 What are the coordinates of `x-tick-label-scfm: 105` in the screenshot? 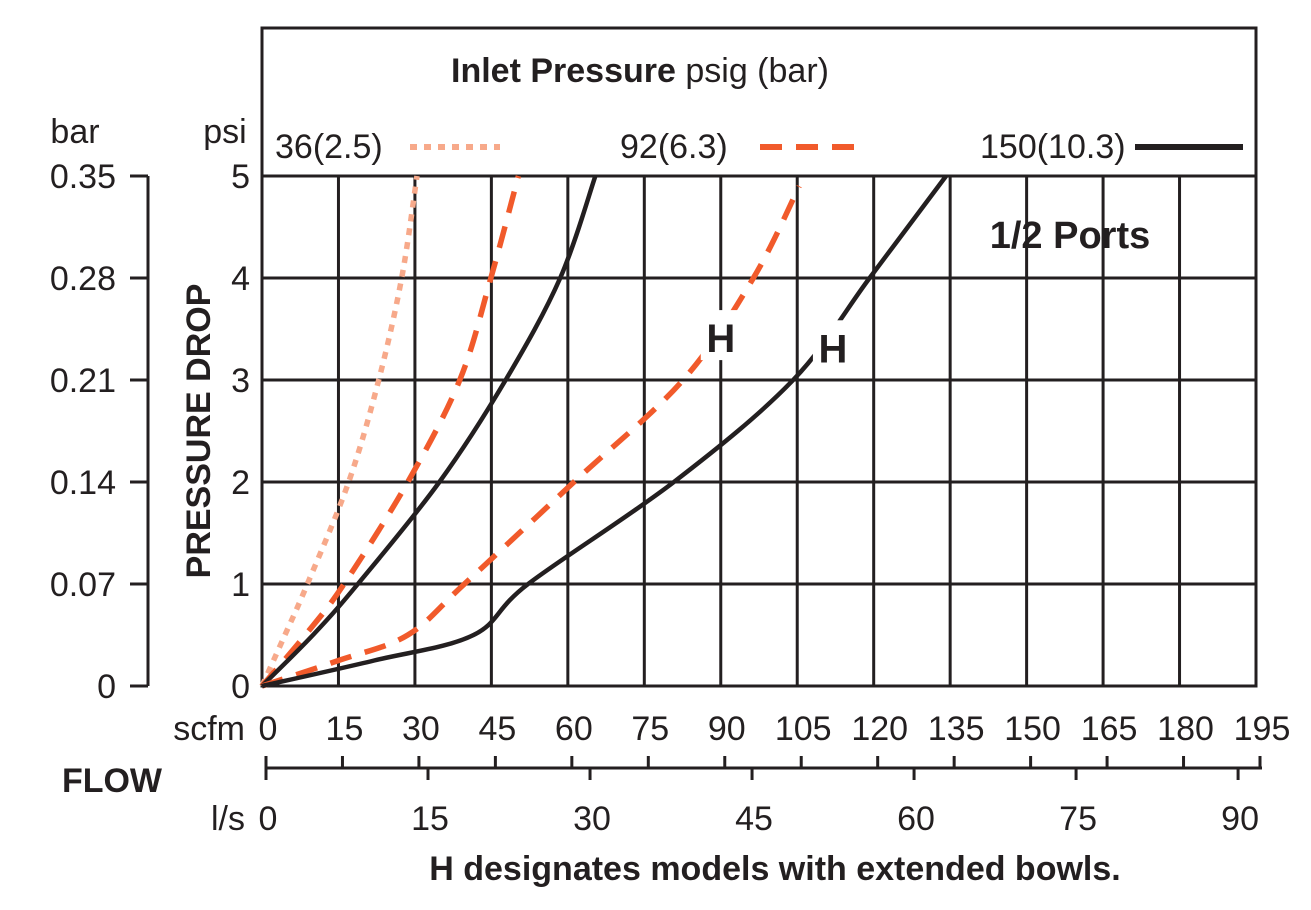 It's located at (803, 729).